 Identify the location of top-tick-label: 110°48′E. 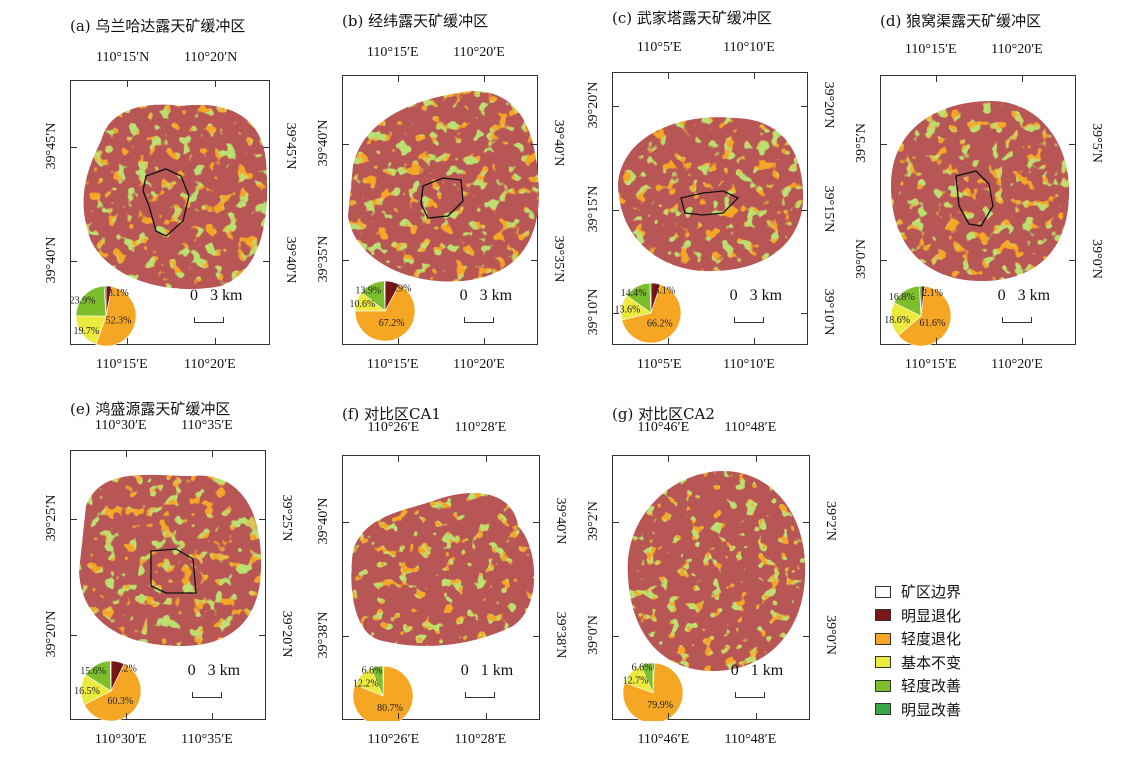
(750, 427).